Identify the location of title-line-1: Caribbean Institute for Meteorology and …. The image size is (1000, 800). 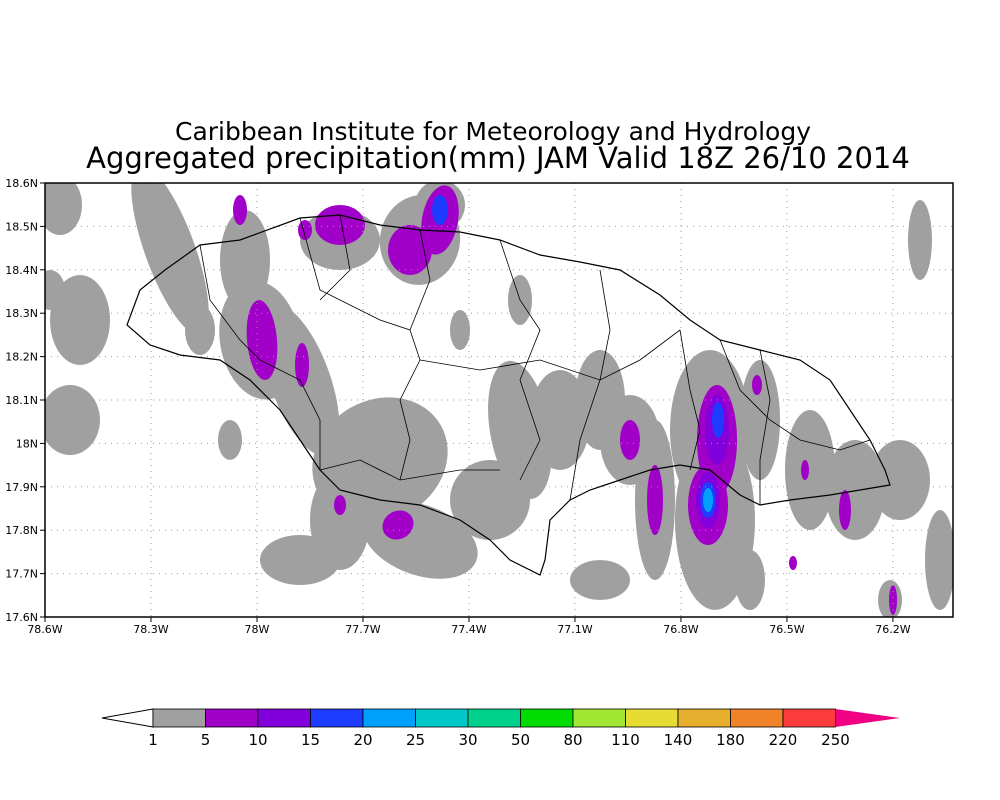
(493, 131).